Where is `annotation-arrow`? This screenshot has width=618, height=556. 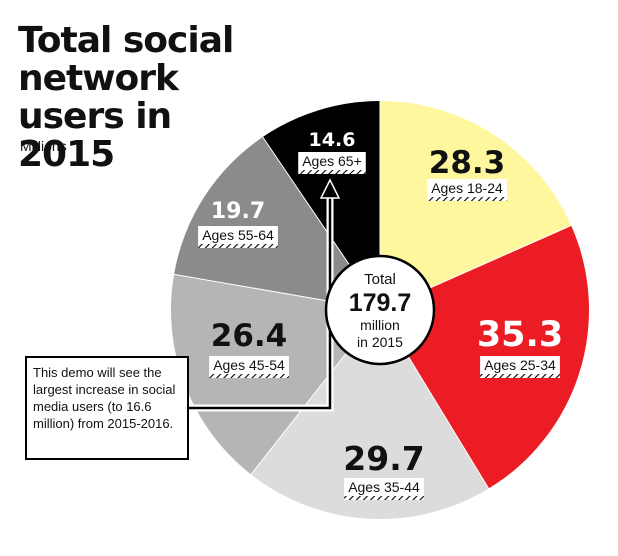
annotation-arrow is located at coordinates (265, 295).